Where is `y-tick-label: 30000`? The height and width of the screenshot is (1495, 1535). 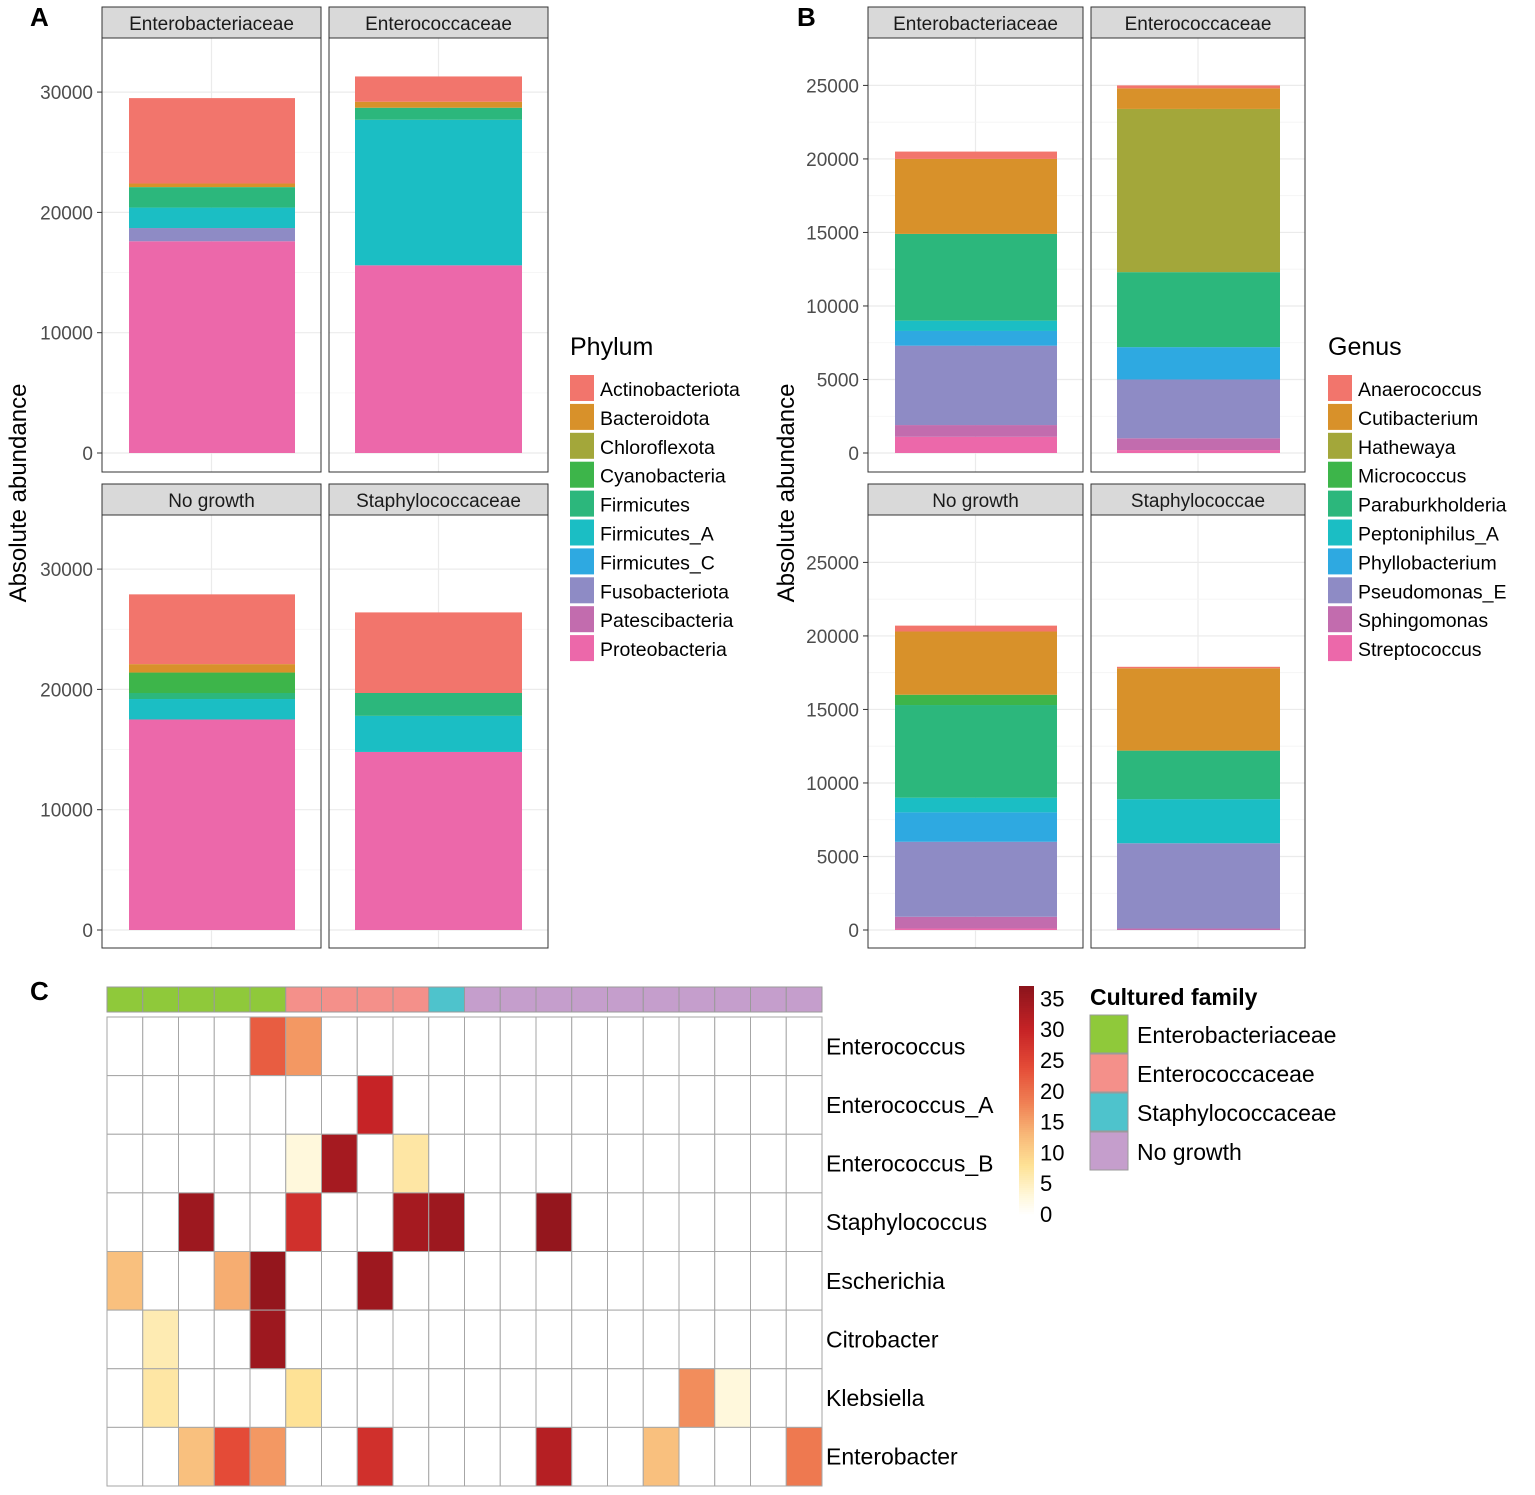
y-tick-label: 30000 is located at coordinates (66, 93).